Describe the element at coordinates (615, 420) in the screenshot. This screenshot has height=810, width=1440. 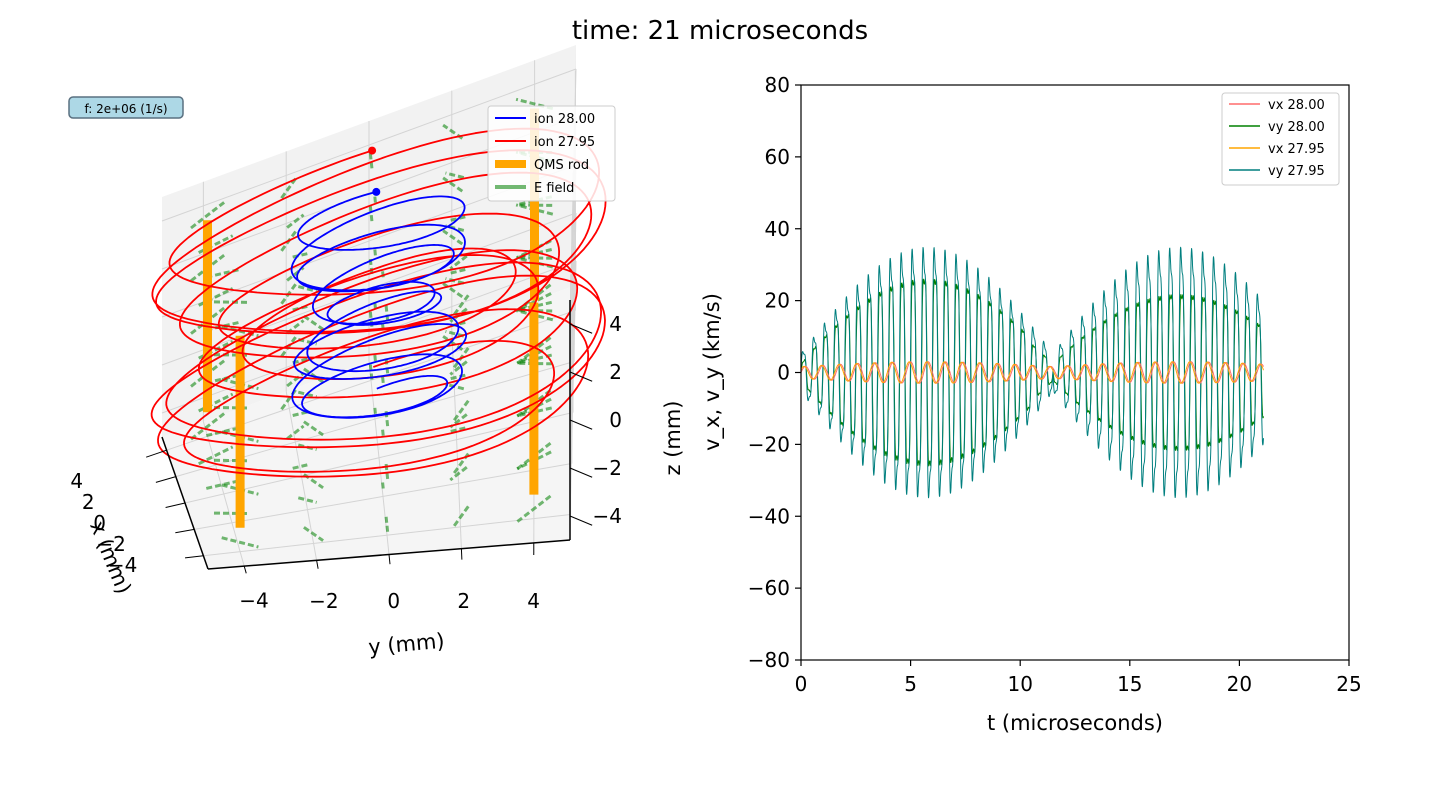
I see `z-tick-label: 0` at that location.